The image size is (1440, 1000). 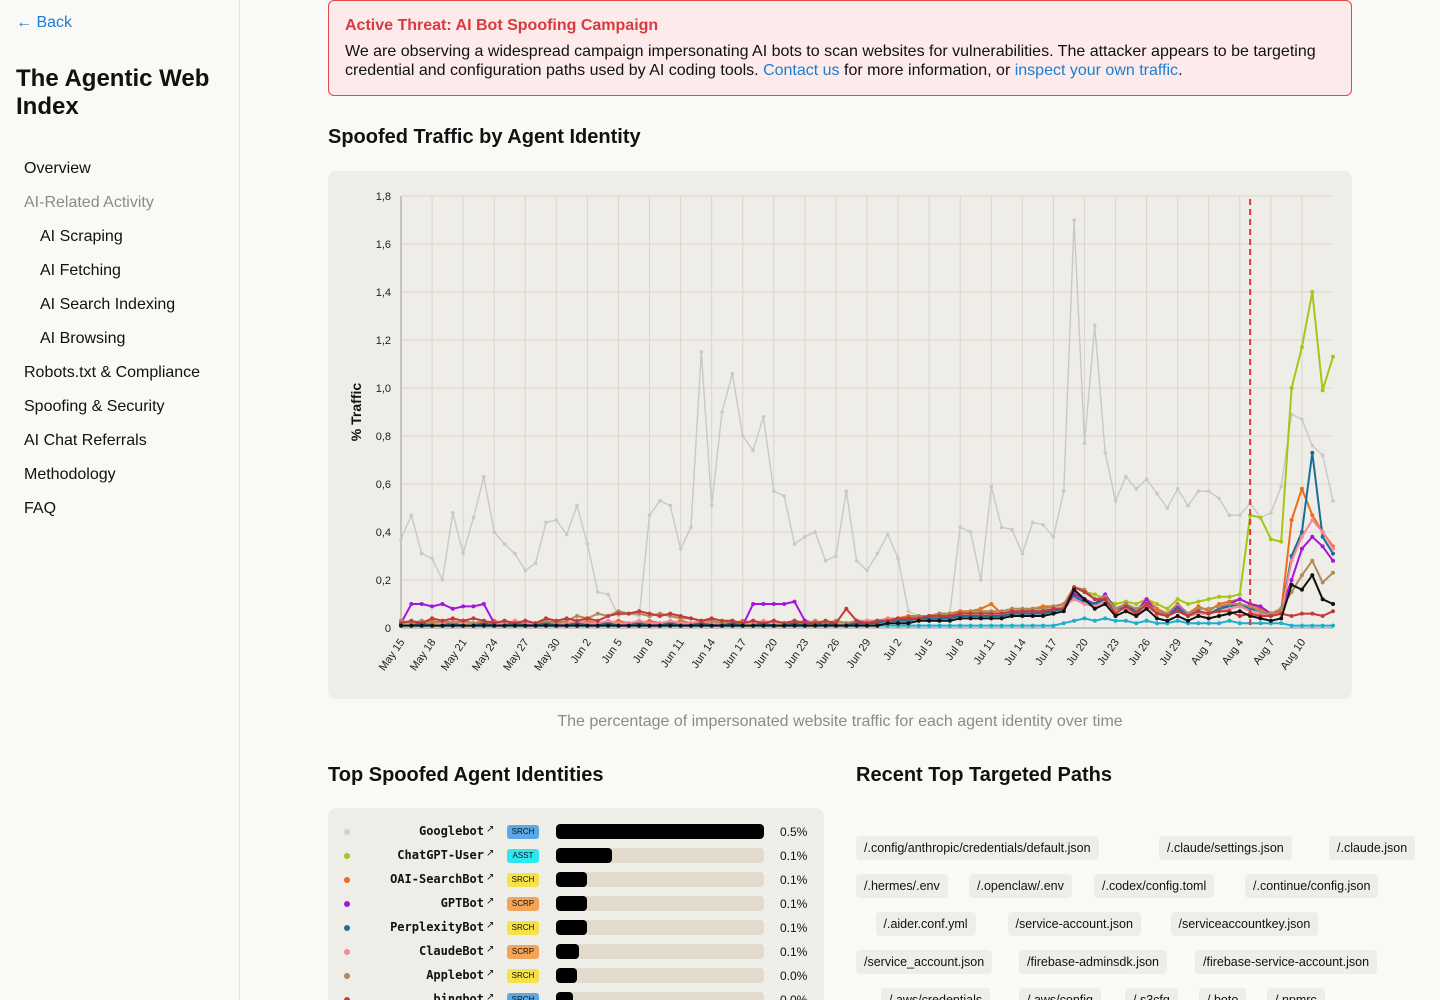 I want to click on agent-row: Applebot ↗ SRCH 0.0%, so click(x=576, y=976).